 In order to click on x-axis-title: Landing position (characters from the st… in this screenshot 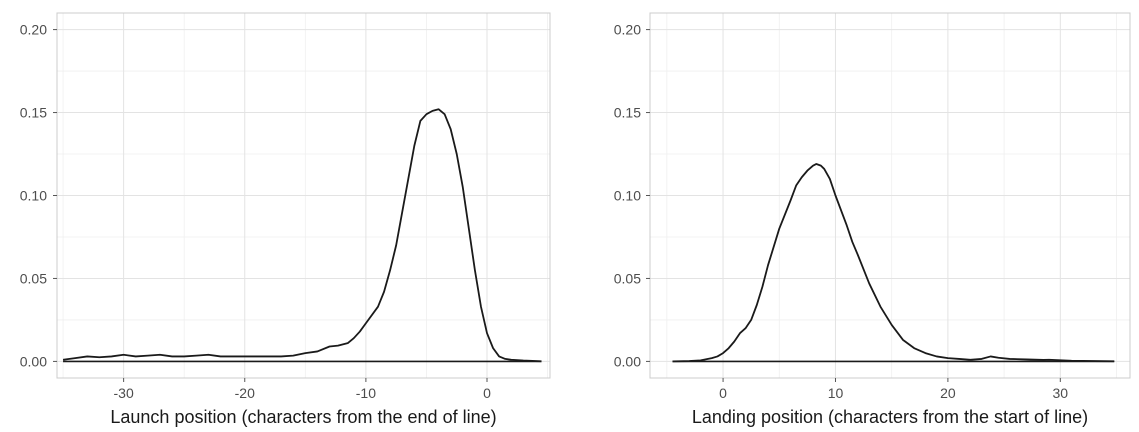, I will do `click(890, 417)`.